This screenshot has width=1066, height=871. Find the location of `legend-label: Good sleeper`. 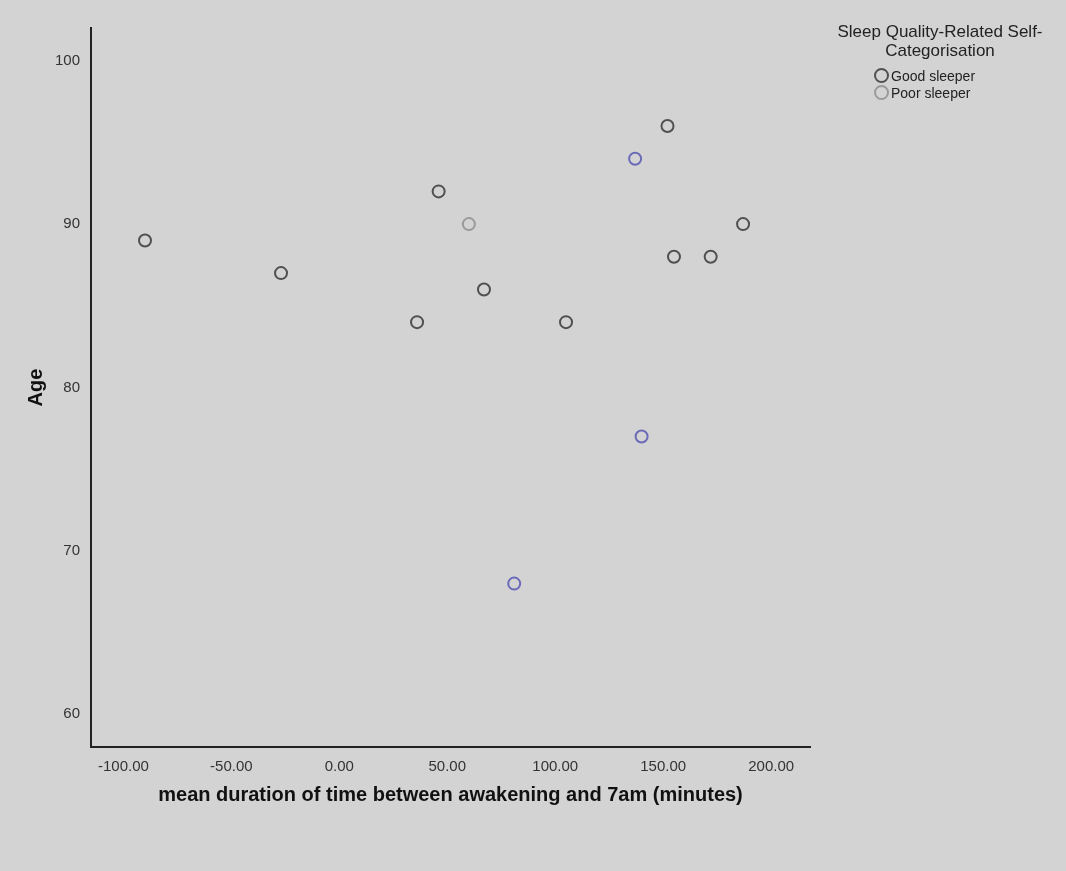

legend-label: Good sleeper is located at coordinates (933, 76).